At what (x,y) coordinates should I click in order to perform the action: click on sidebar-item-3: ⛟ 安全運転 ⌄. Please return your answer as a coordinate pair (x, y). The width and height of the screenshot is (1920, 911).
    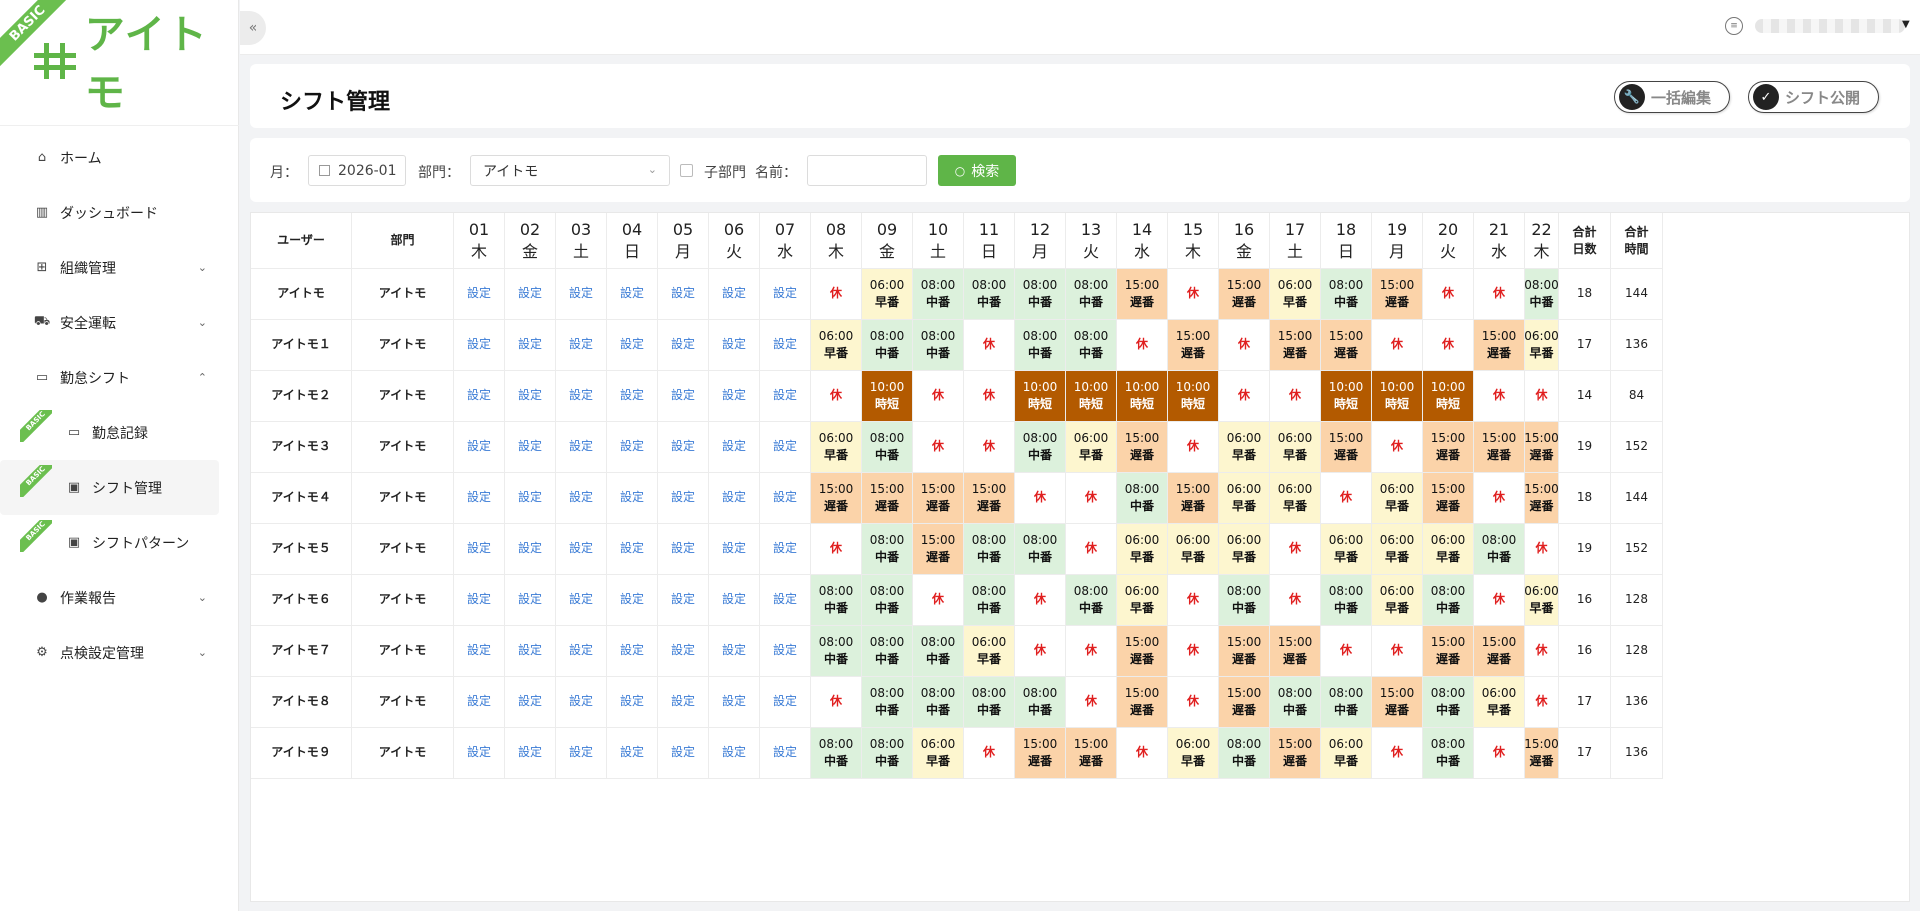
    Looking at the image, I should click on (119, 322).